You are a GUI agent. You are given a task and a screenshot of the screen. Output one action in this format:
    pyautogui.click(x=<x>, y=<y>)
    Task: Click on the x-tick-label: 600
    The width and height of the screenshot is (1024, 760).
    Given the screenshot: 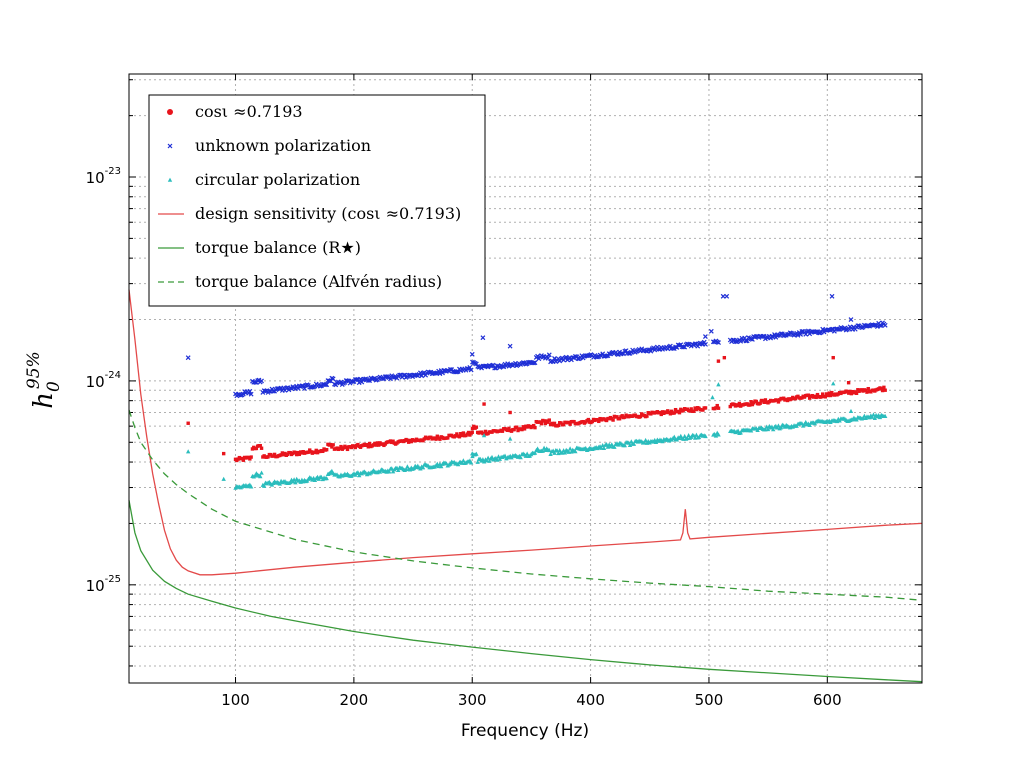 What is the action you would take?
    pyautogui.click(x=827, y=700)
    